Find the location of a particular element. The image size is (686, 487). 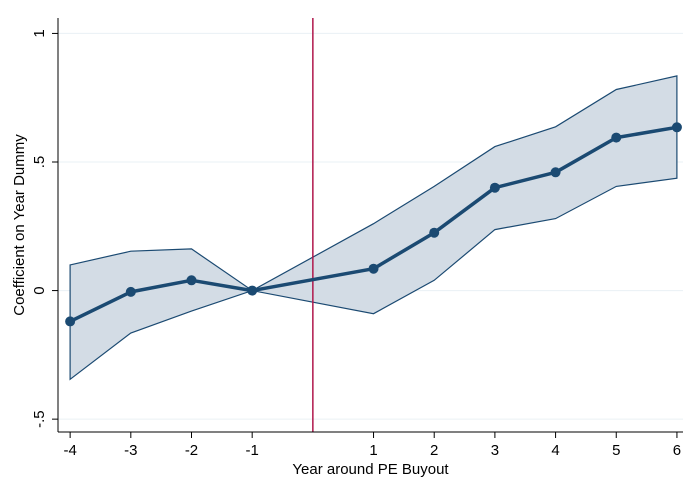

y-tick-label: 0 is located at coordinates (39, 290).